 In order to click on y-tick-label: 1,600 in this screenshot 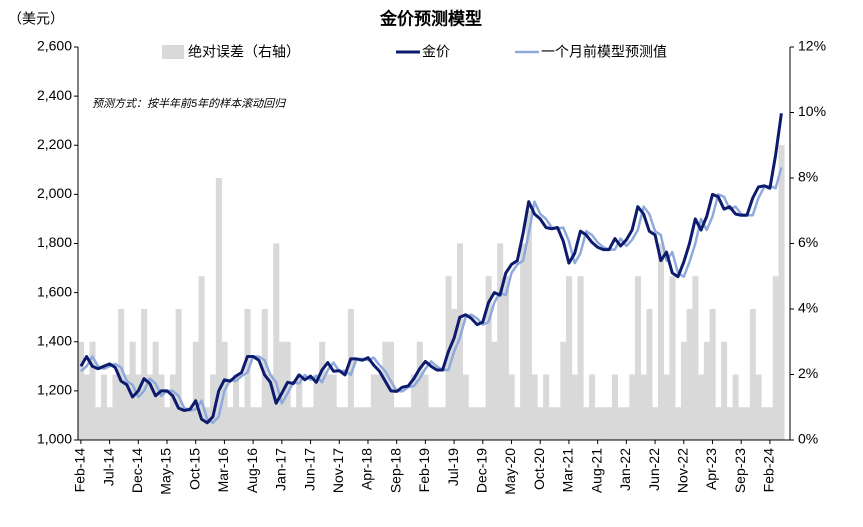, I will do `click(54, 291)`.